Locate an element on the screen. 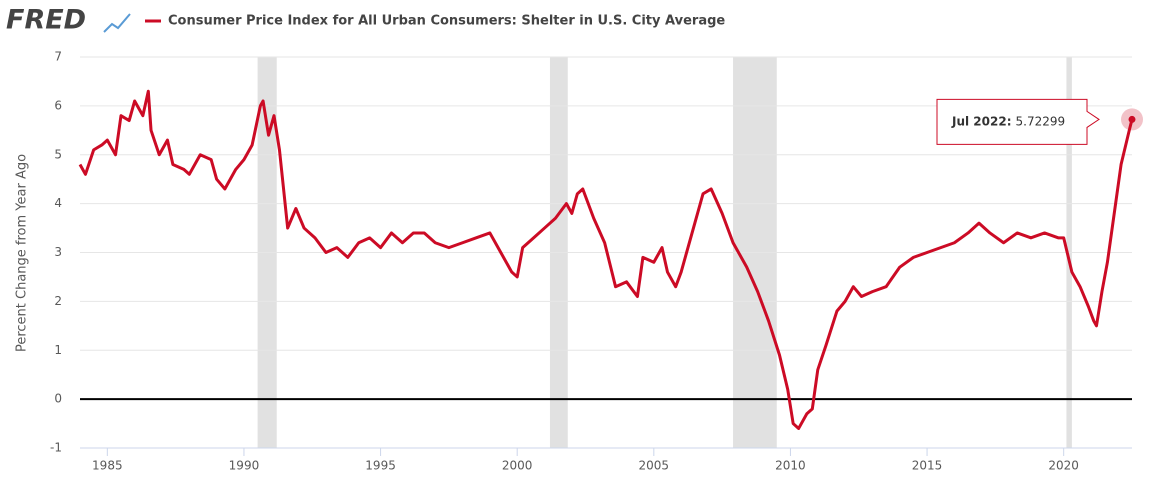 Image resolution: width=1155 pixels, height=483 pixels. y-tick-label: 0 is located at coordinates (58, 399).